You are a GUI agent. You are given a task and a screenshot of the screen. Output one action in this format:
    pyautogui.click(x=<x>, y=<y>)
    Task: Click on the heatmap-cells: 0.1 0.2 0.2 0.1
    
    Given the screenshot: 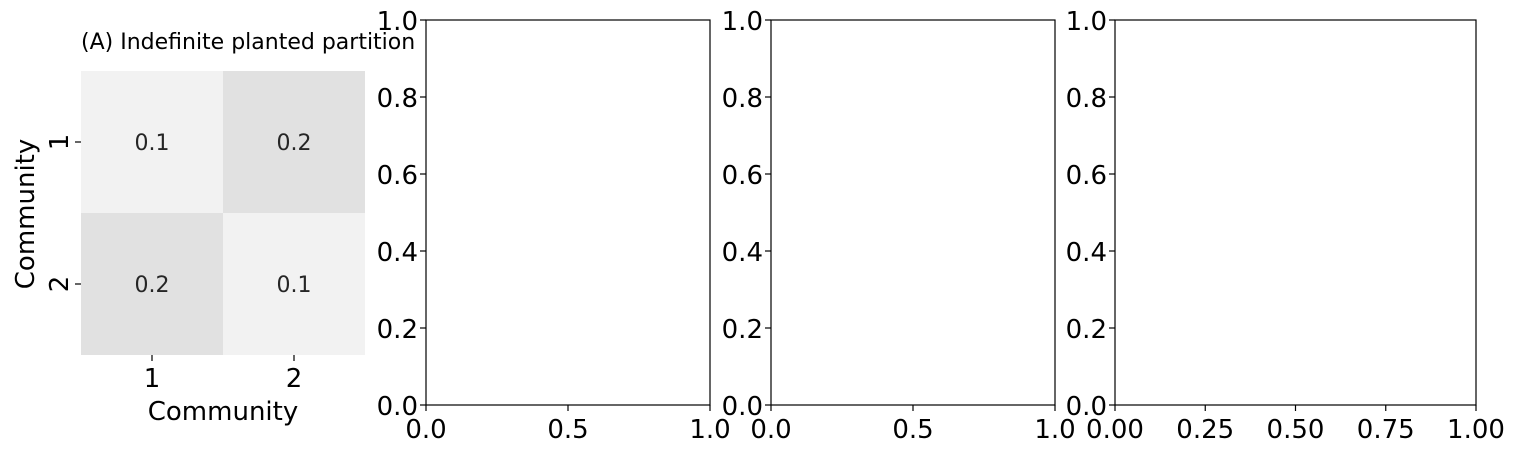 What is the action you would take?
    pyautogui.click(x=223, y=213)
    